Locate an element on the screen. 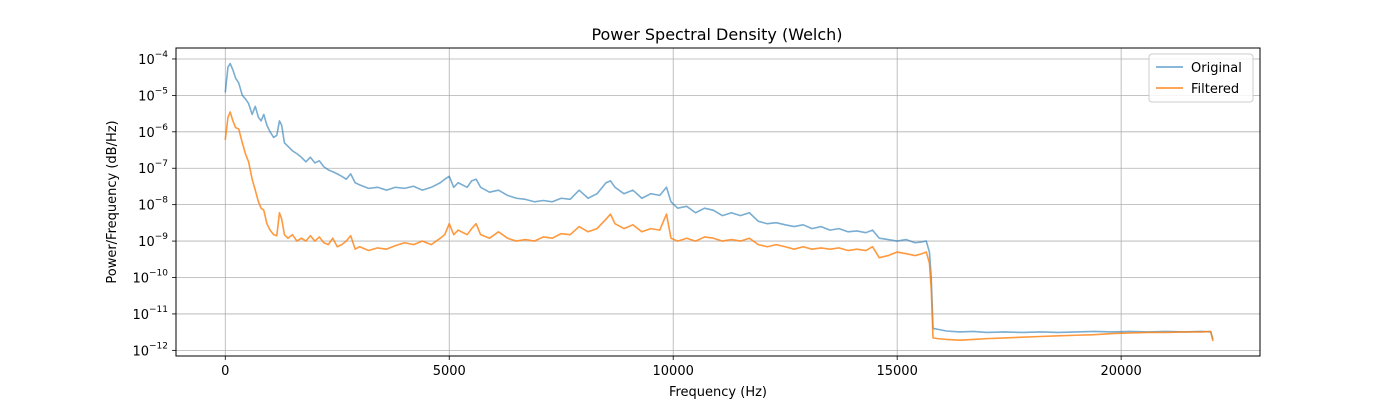 The height and width of the screenshot is (400, 1400). y-tick-label: 10⁻⁴ is located at coordinates (153, 59).